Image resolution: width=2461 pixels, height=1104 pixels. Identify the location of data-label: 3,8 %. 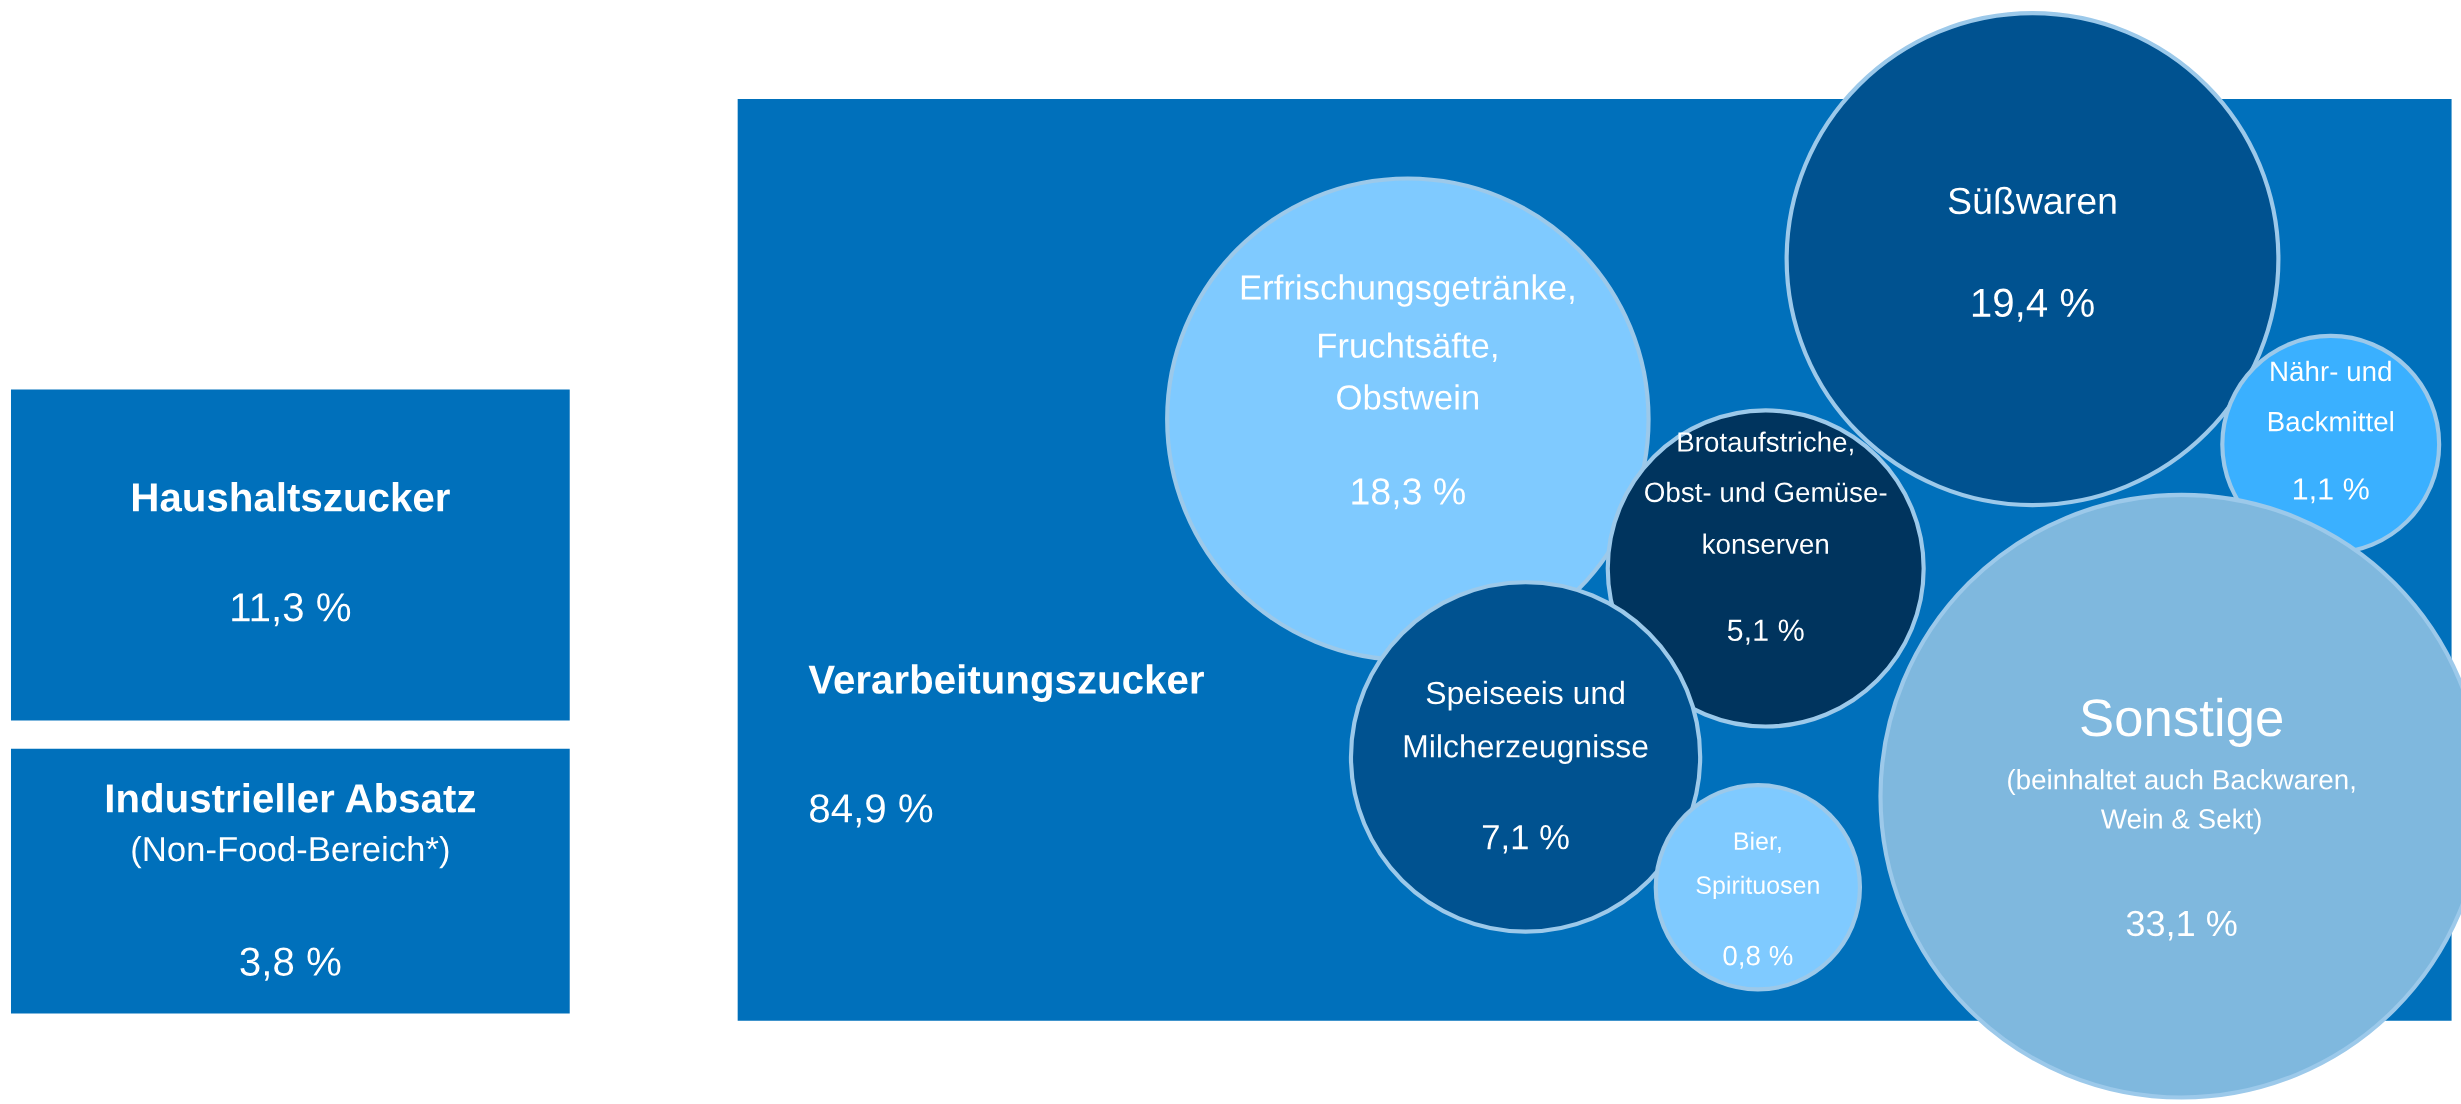
(290, 964).